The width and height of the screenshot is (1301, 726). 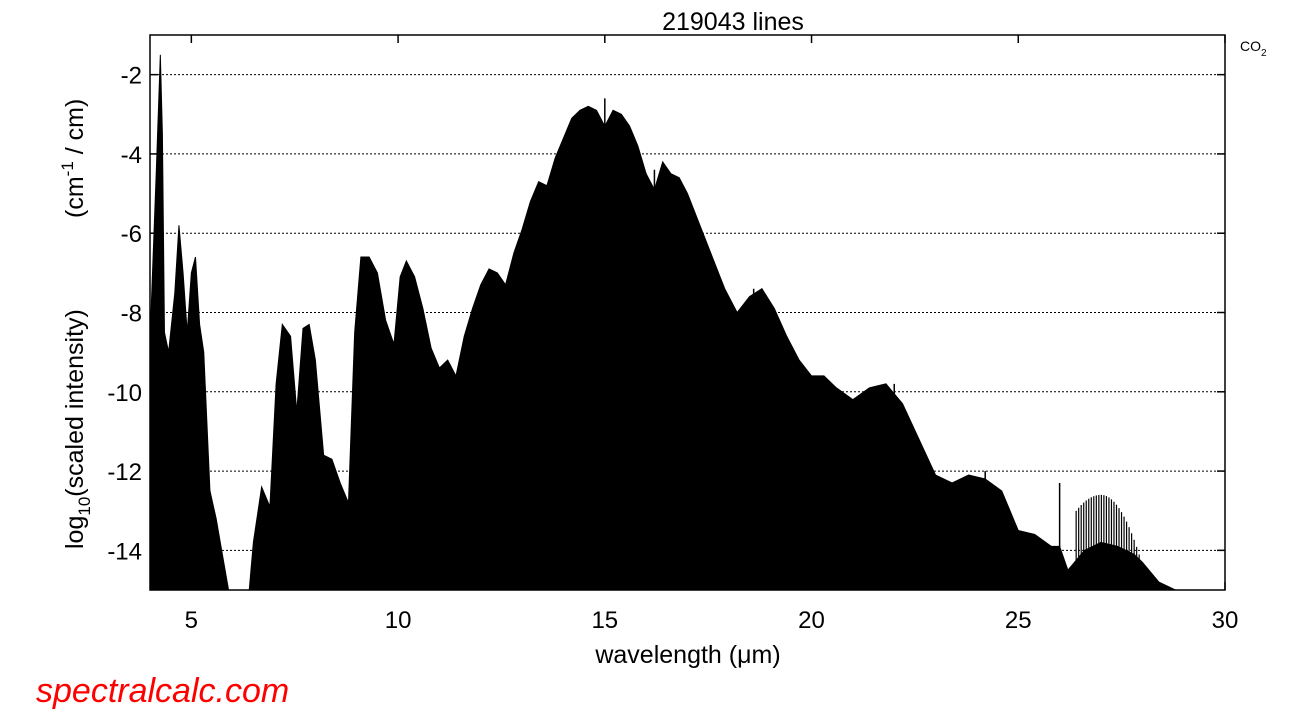 I want to click on chart-title: 219043 lines, so click(x=733, y=22).